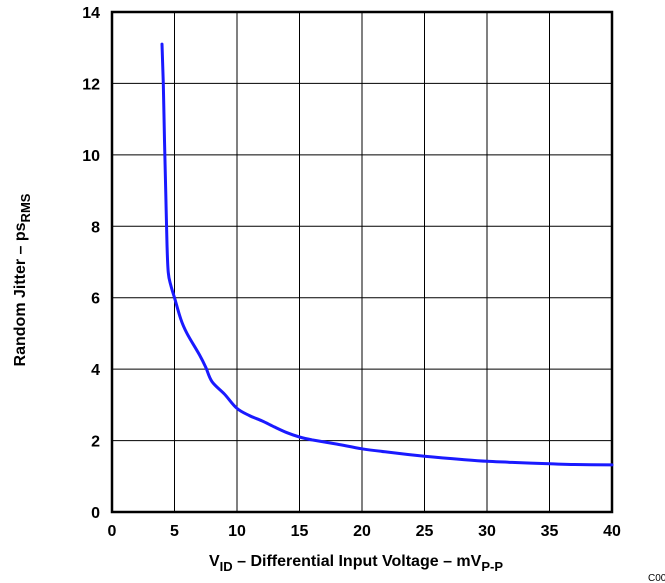 The height and width of the screenshot is (583, 665). Describe the element at coordinates (656, 578) in the screenshot. I see `figure-code-note: C002` at that location.